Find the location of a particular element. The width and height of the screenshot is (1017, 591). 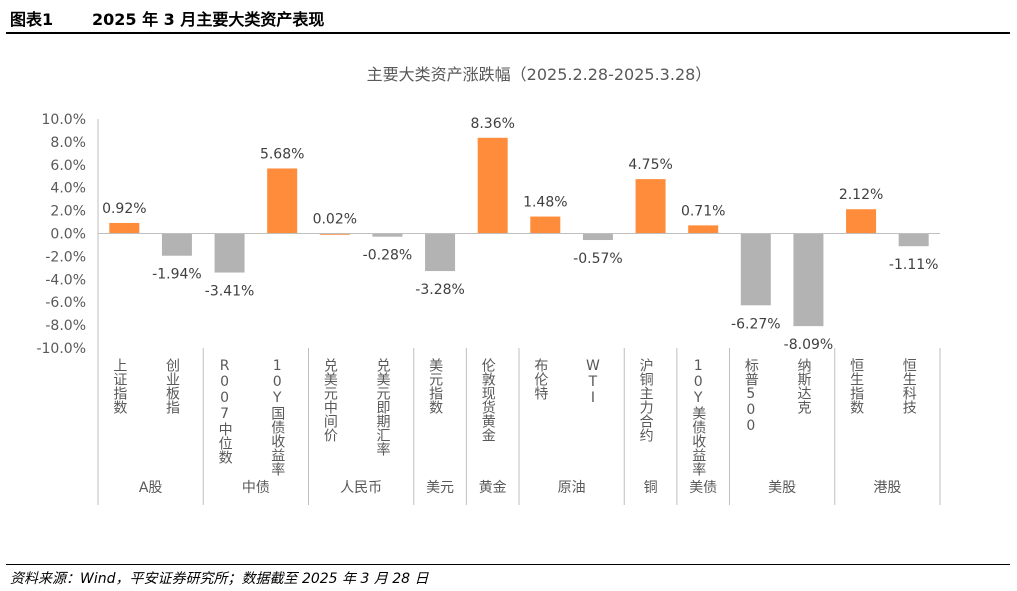

figure-label: 图表1 is located at coordinates (32, 19).